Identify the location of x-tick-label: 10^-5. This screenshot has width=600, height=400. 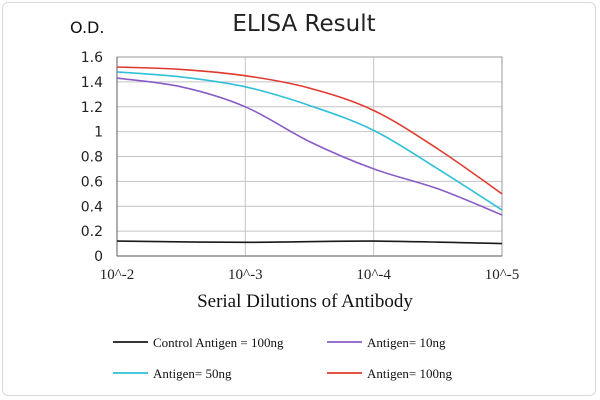
(502, 275).